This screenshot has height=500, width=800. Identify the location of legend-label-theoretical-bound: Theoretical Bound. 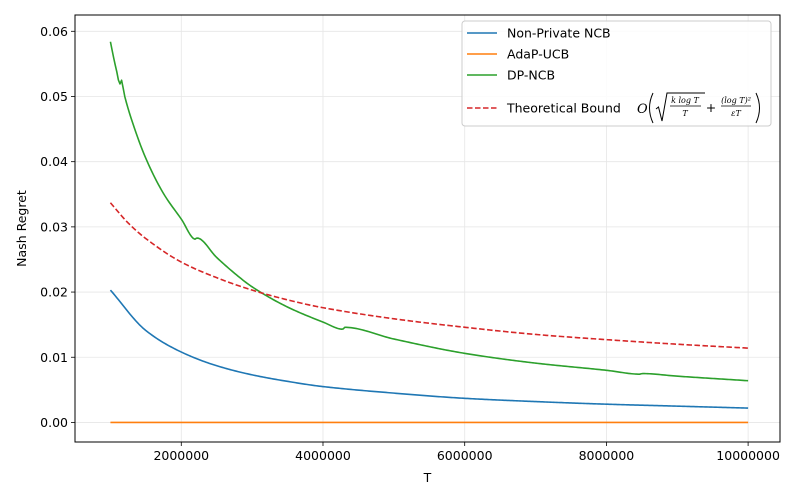
(563, 108).